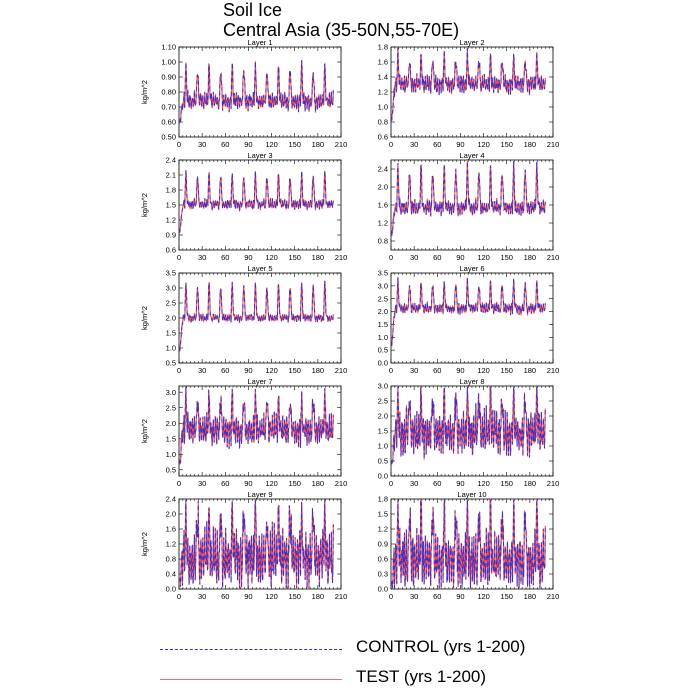  Describe the element at coordinates (144, 431) in the screenshot. I see `layer-7-ylabel: kg/m^2` at that location.